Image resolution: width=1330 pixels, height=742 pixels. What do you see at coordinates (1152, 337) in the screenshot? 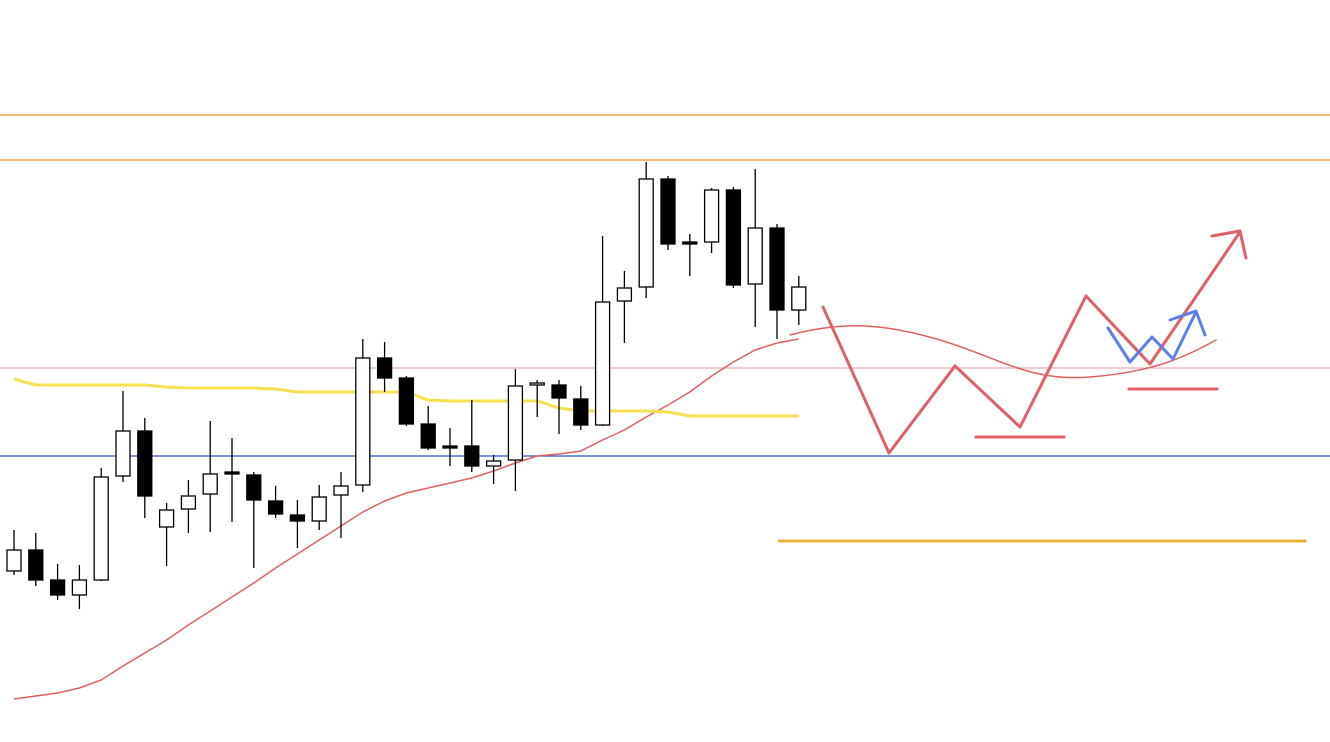
I see `scenario-small-path` at bounding box center [1152, 337].